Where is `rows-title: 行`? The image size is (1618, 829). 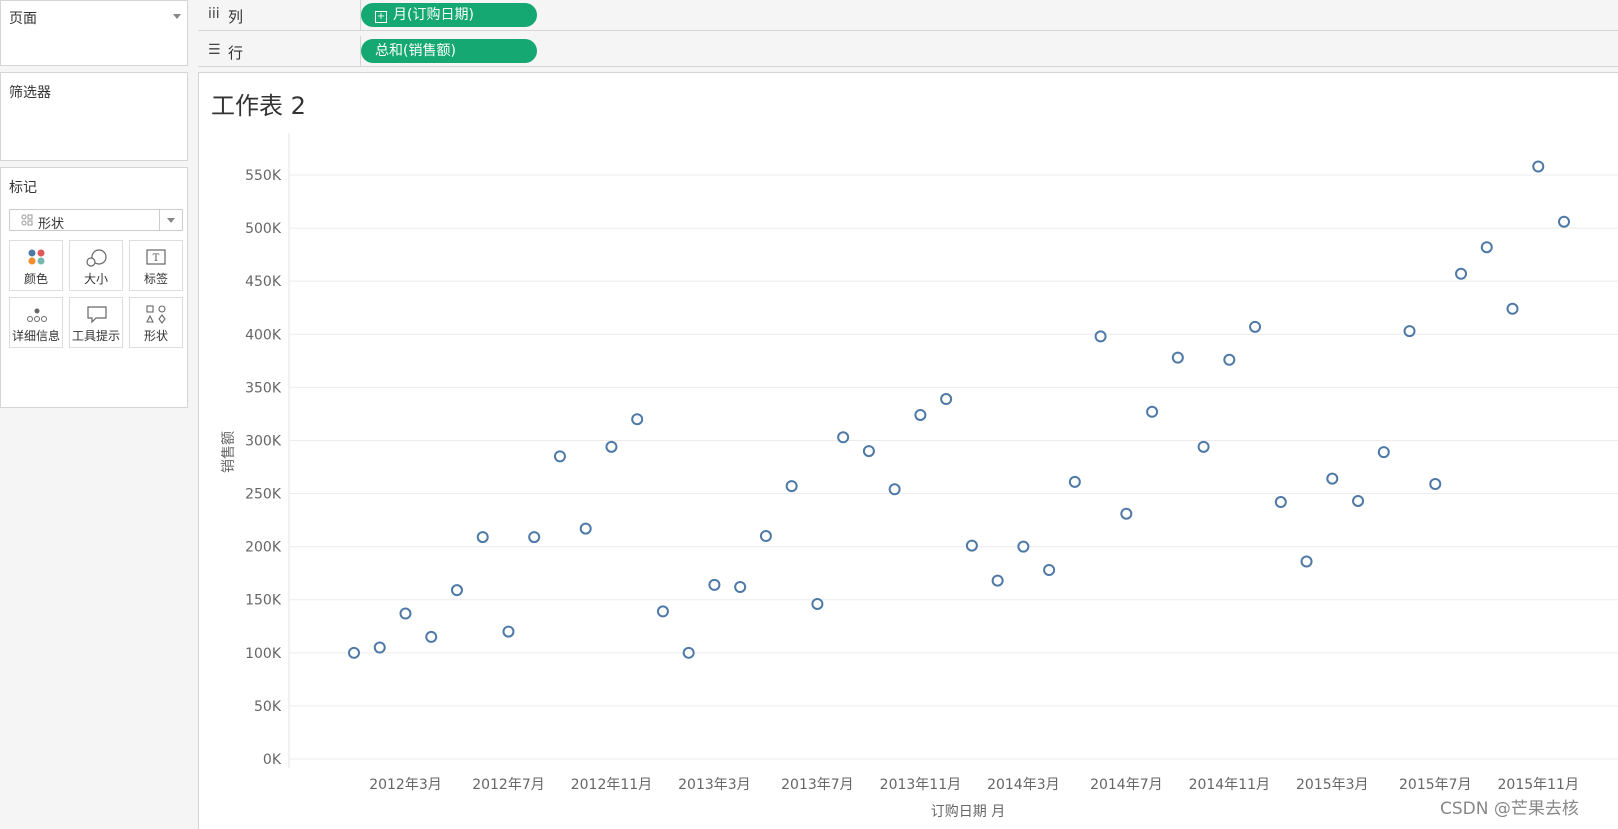 rows-title: 行 is located at coordinates (236, 53).